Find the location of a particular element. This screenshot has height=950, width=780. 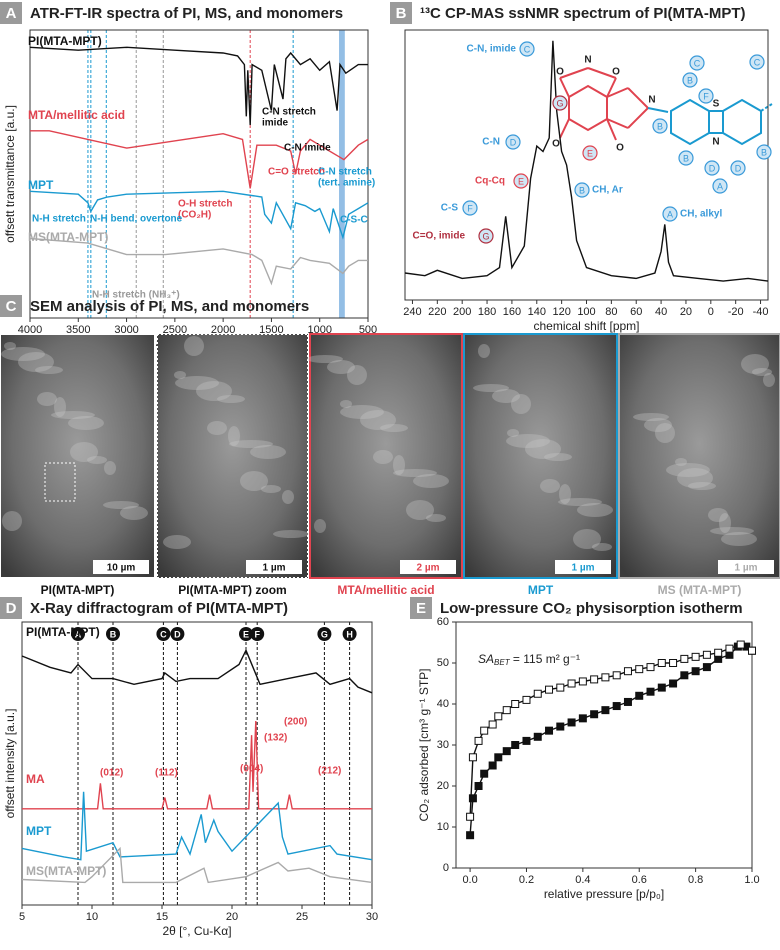

annotation: C-S is located at coordinates (450, 208).